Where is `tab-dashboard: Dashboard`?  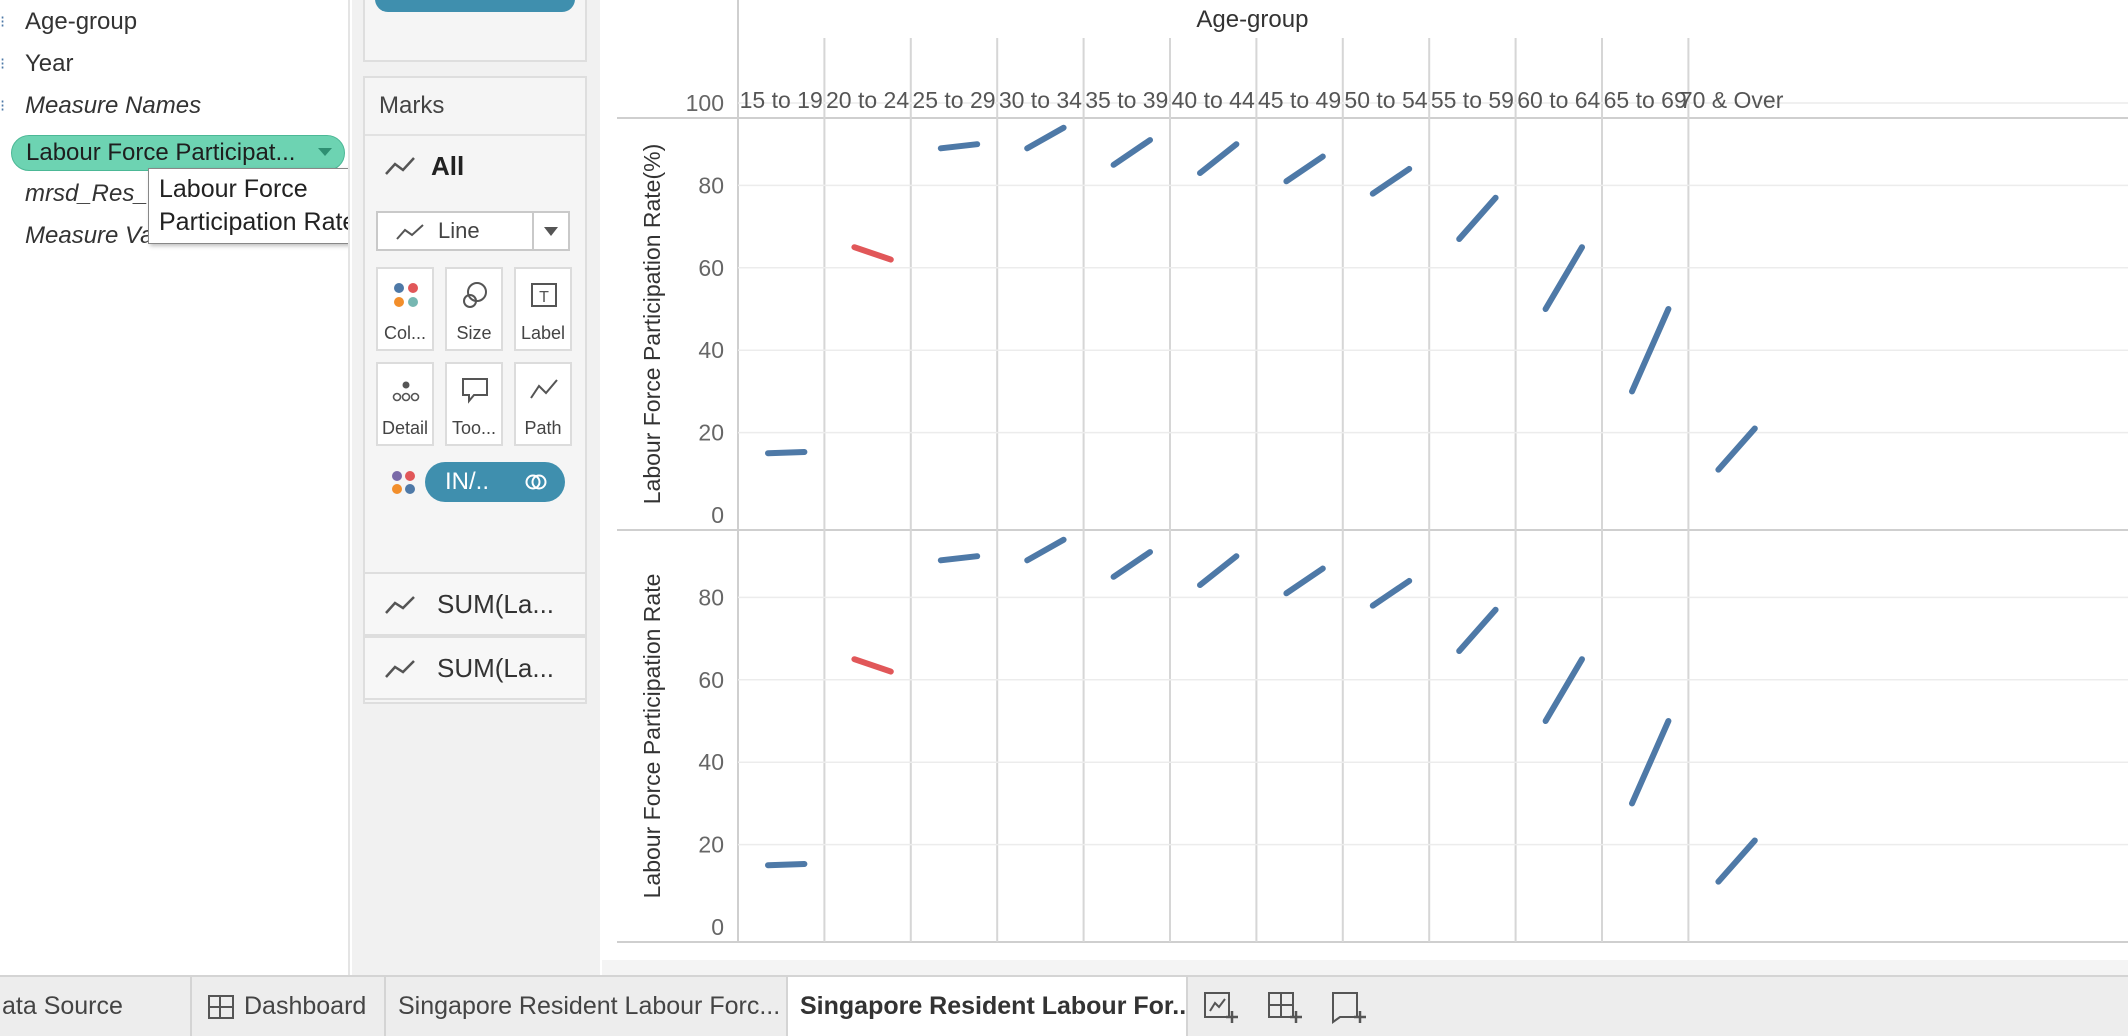
tab-dashboard: Dashboard is located at coordinates (289, 1006).